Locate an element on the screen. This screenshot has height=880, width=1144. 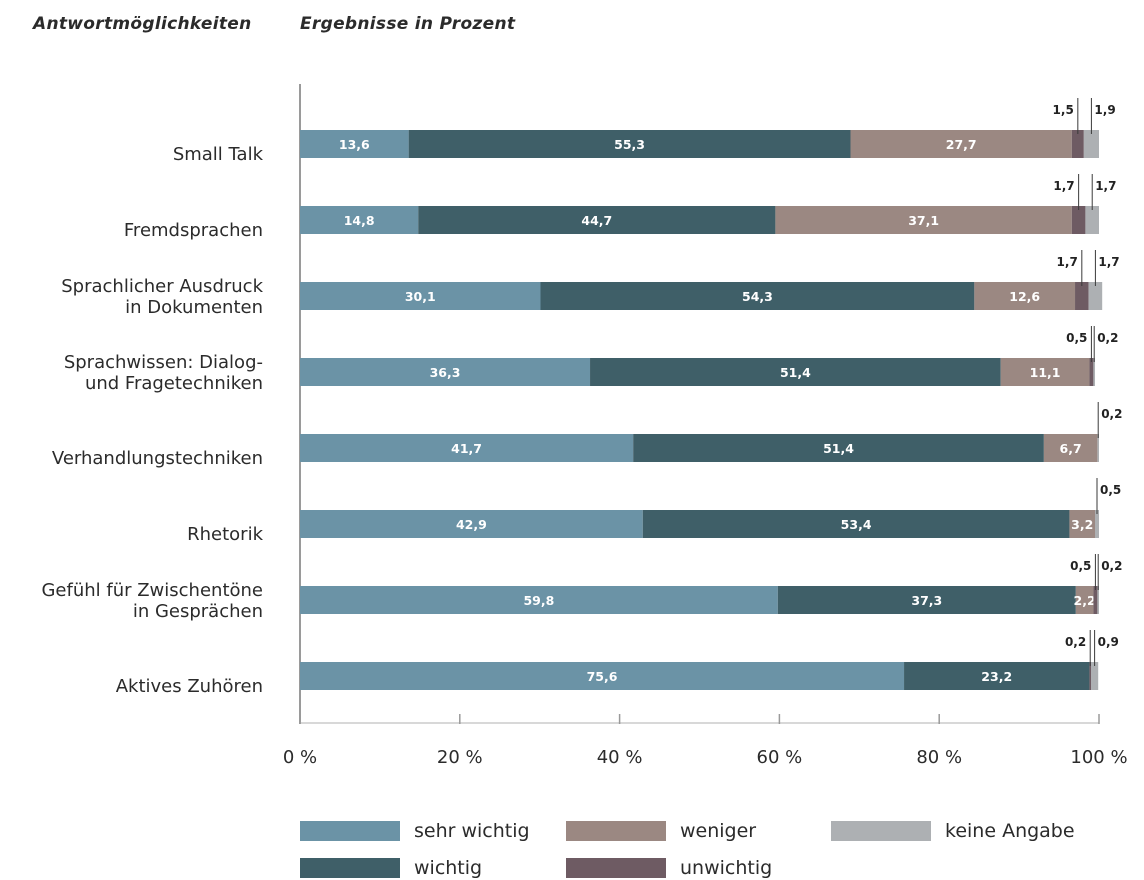
callout-label: 1,5 is located at coordinates (1063, 110).